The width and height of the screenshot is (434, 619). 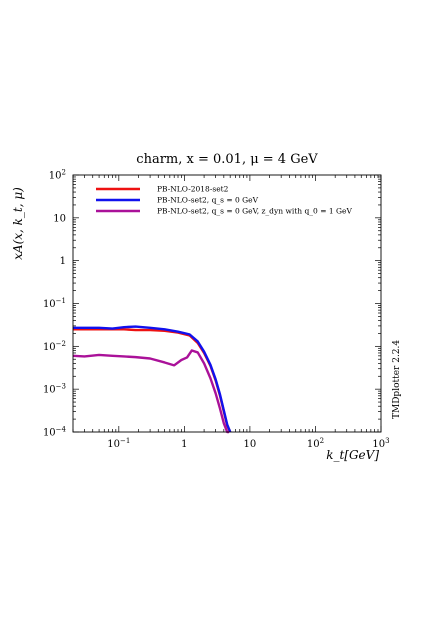 What do you see at coordinates (193, 189) in the screenshot?
I see `legend-label-0: PB-NLO-2018-set2` at bounding box center [193, 189].